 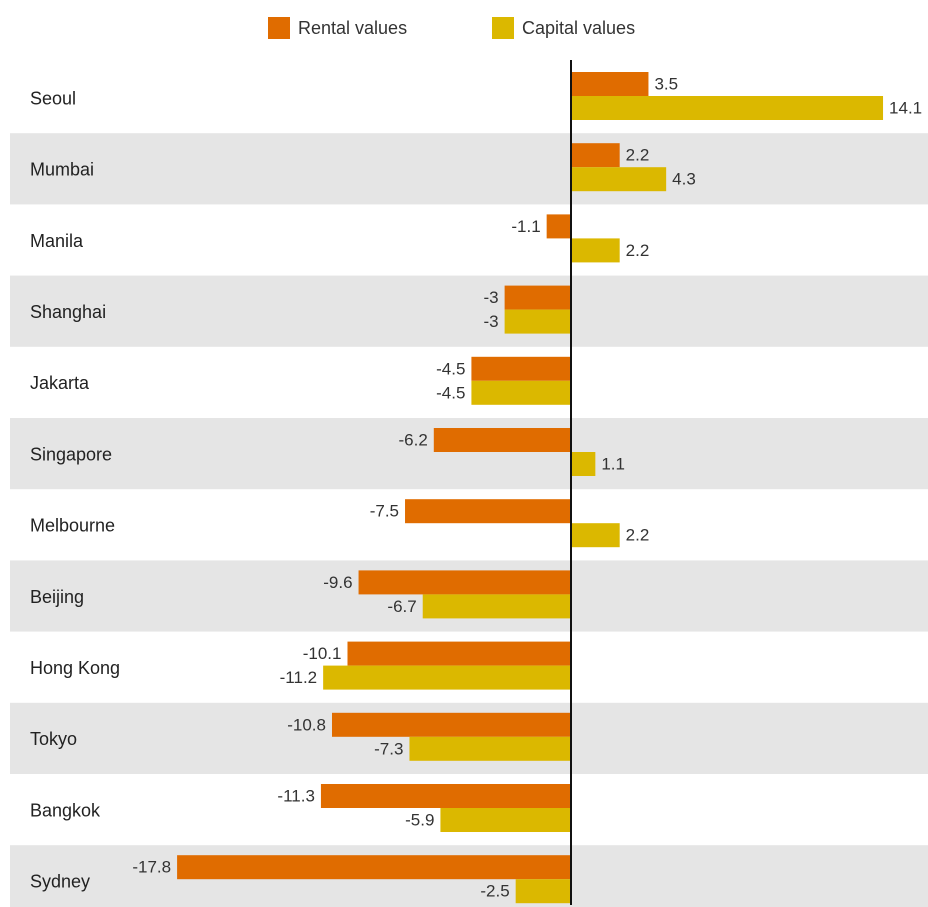 What do you see at coordinates (68, 312) in the screenshot?
I see `category-label: Shanghai` at bounding box center [68, 312].